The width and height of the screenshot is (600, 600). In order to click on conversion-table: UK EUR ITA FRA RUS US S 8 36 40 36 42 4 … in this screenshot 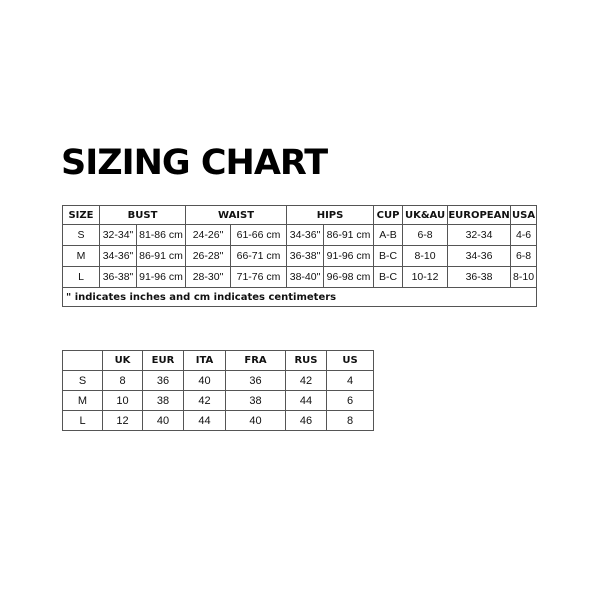, I will do `click(218, 390)`.